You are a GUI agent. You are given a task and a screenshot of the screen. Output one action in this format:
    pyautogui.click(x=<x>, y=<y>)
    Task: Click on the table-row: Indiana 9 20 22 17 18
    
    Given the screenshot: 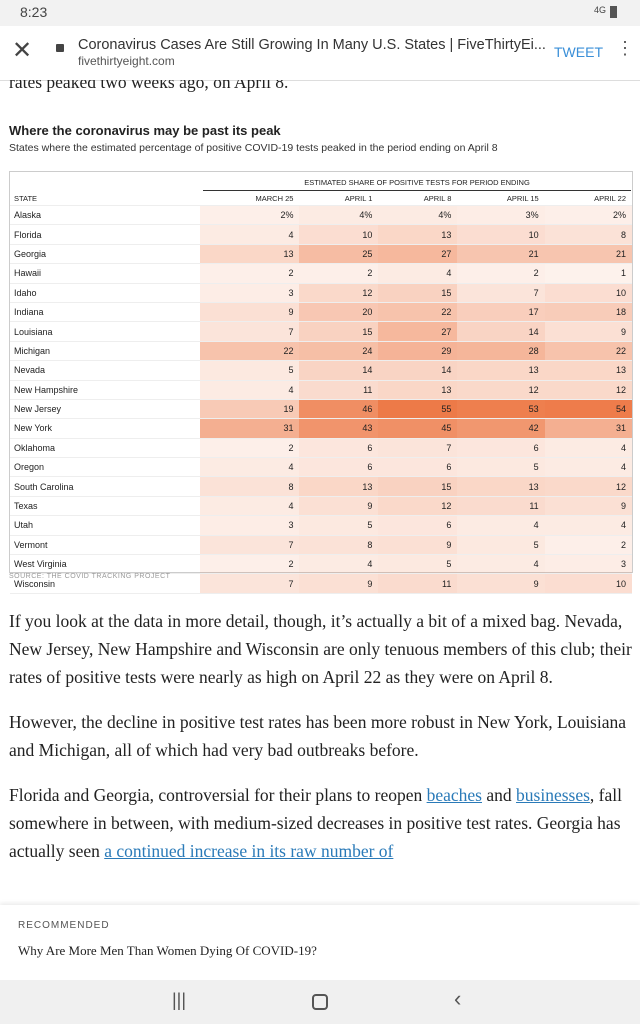 What is the action you would take?
    pyautogui.click(x=321, y=312)
    